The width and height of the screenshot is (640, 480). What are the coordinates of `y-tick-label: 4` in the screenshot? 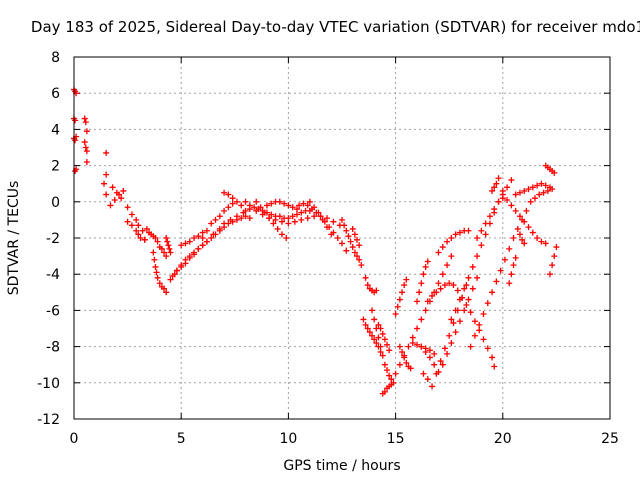 It's located at (55, 130).